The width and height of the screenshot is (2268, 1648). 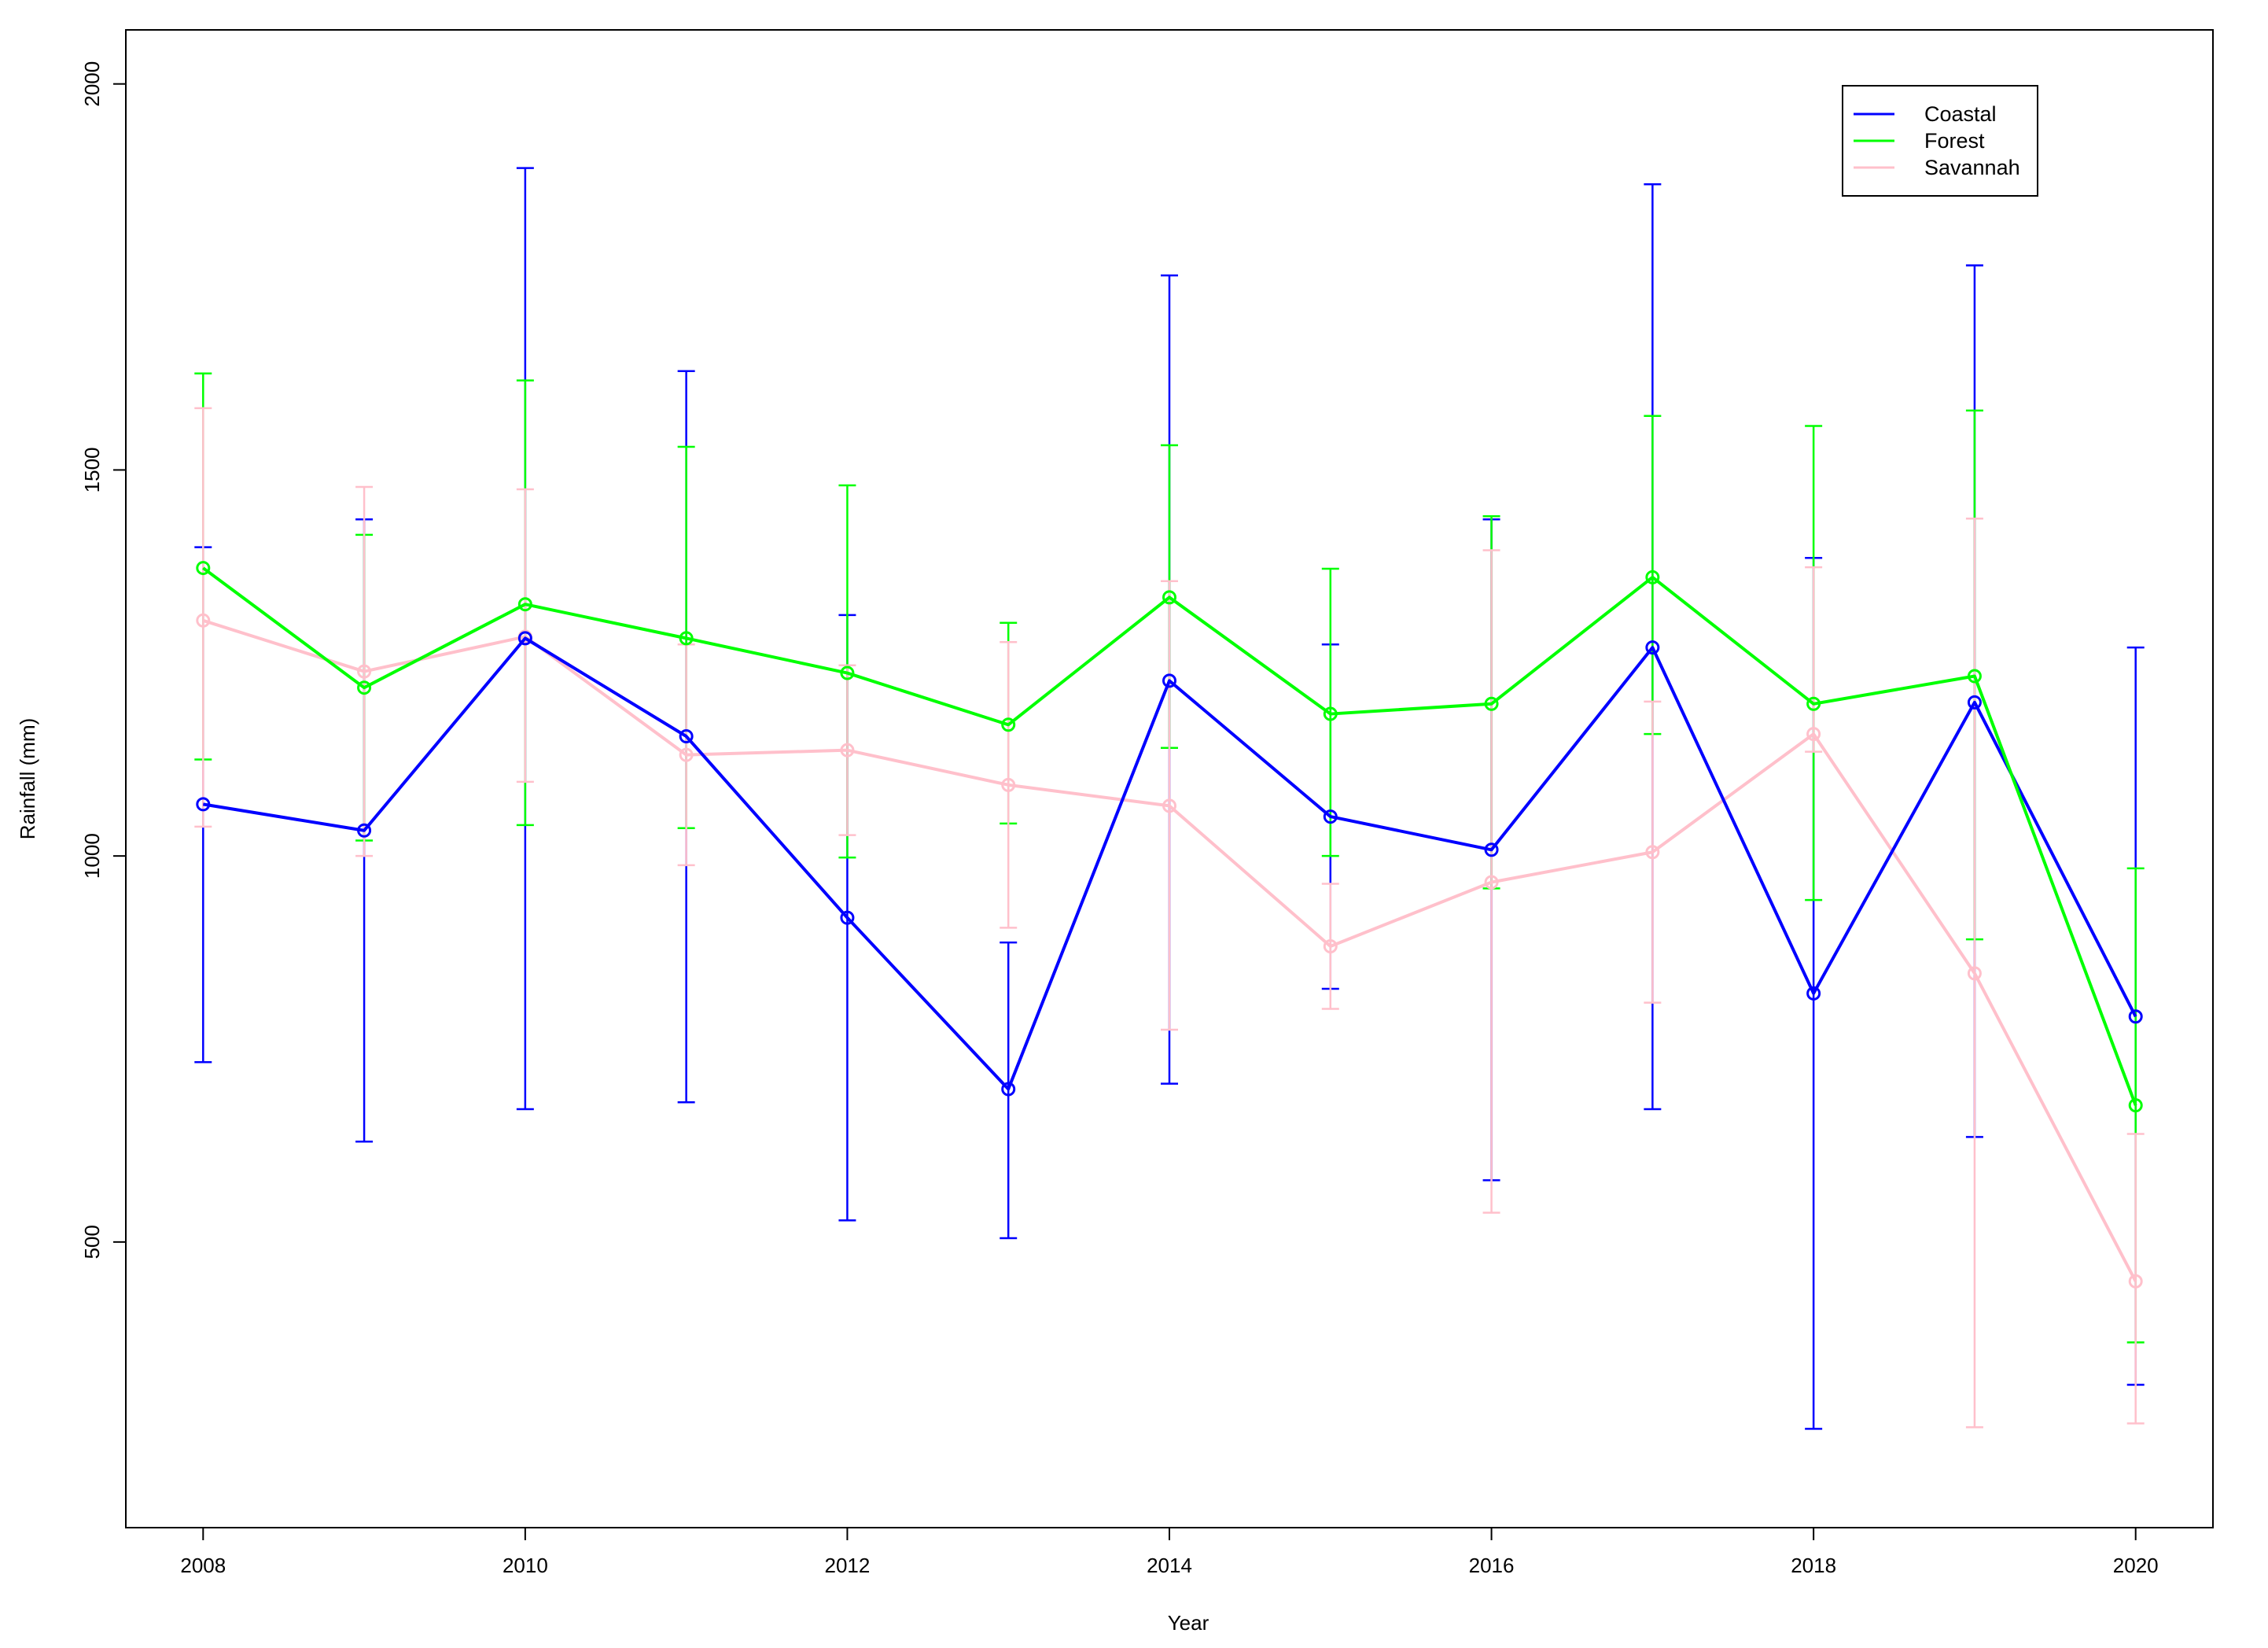 I want to click on legend-label: Savannah, so click(x=1972, y=167).